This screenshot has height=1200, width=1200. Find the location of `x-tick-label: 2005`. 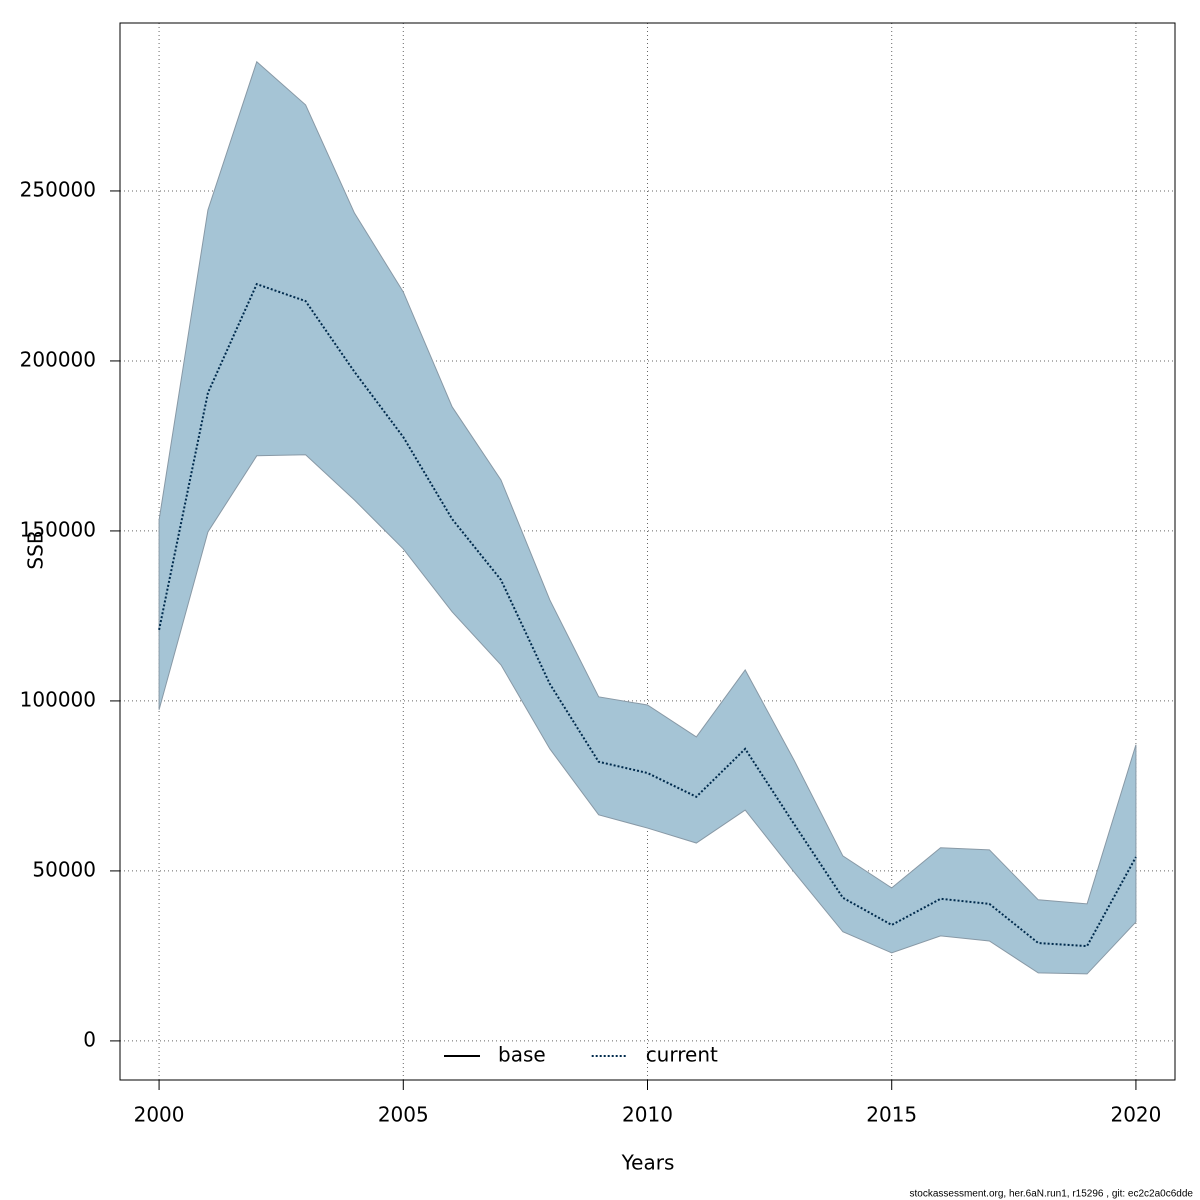

x-tick-label: 2005 is located at coordinates (403, 1115).